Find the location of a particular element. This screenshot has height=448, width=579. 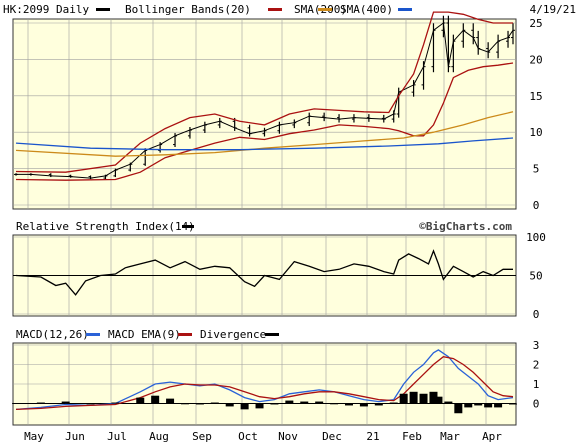

x-axis-label: Aug is located at coordinates (159, 436).